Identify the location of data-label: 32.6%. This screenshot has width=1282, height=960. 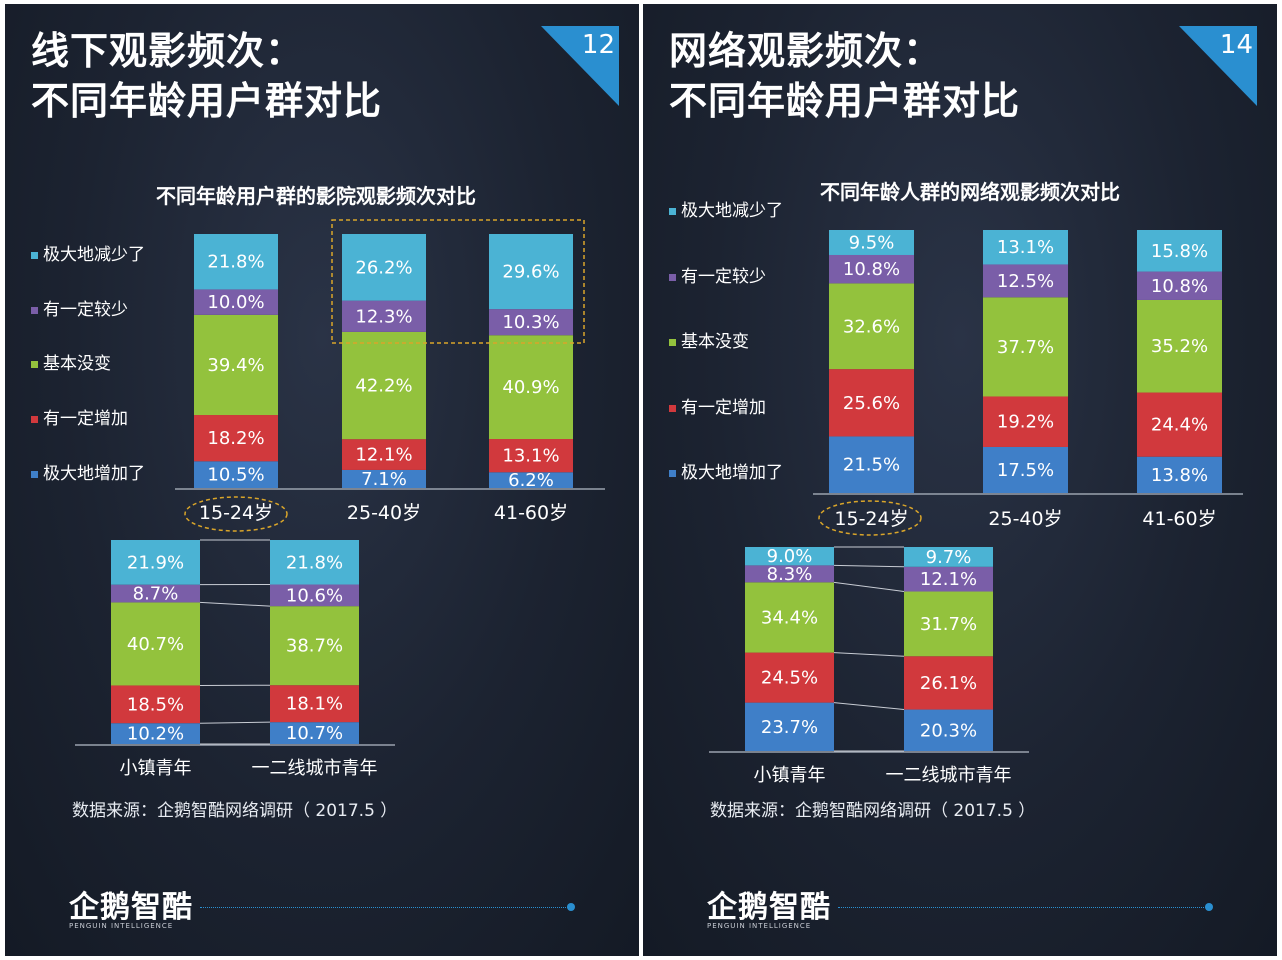
(871, 326).